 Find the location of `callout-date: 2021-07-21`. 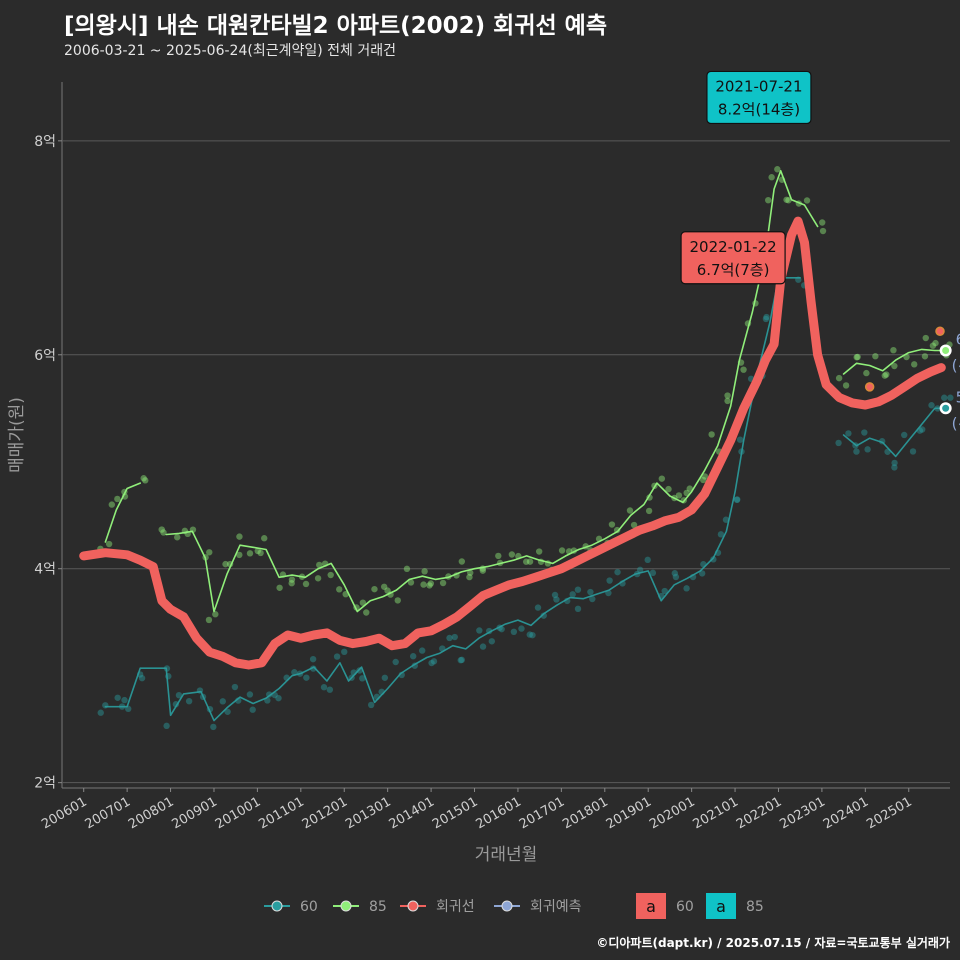

callout-date: 2021-07-21 is located at coordinates (758, 86).